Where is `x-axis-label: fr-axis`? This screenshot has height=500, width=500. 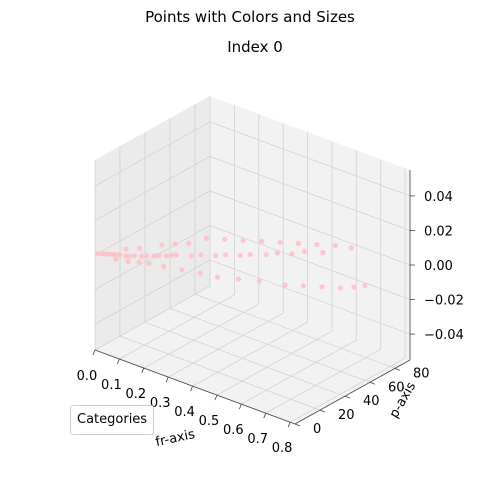
x-axis-label: fr-axis is located at coordinates (175, 438).